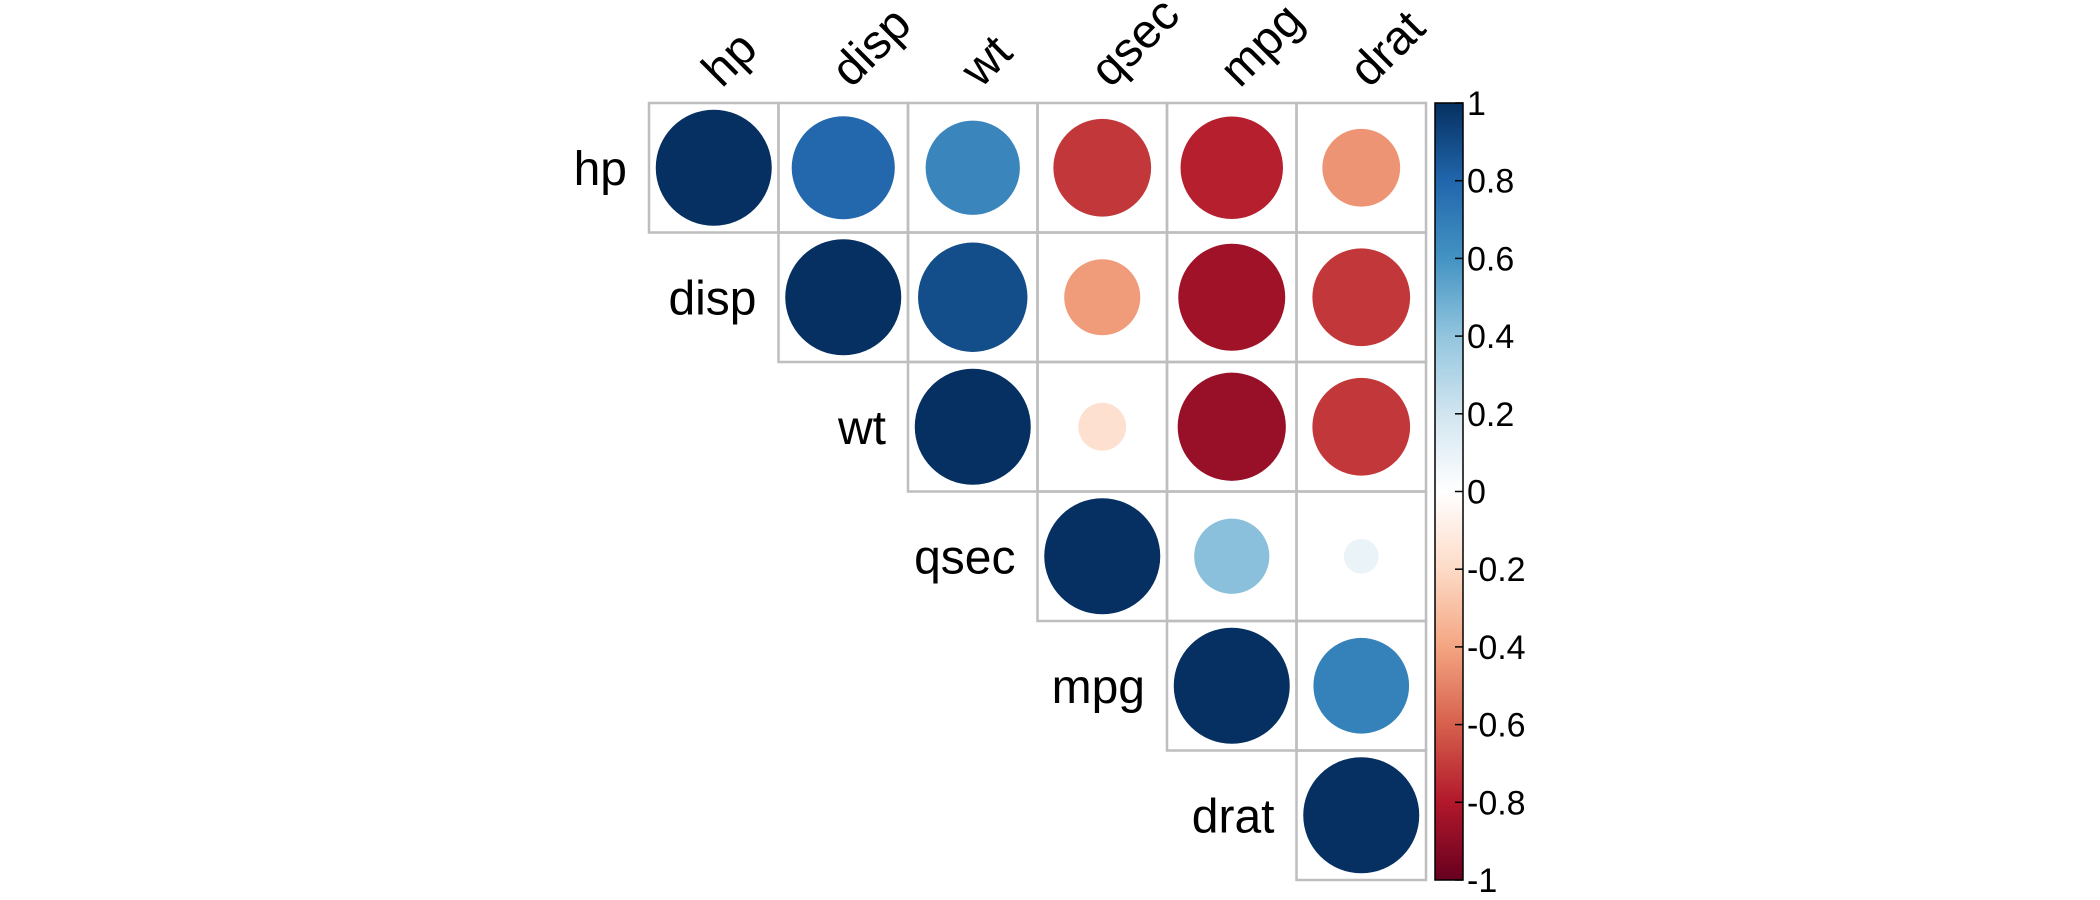 Image resolution: width=2100 pixels, height=900 pixels. What do you see at coordinates (1102, 426) in the screenshot?
I see `corr-circle-wt-qsec` at bounding box center [1102, 426].